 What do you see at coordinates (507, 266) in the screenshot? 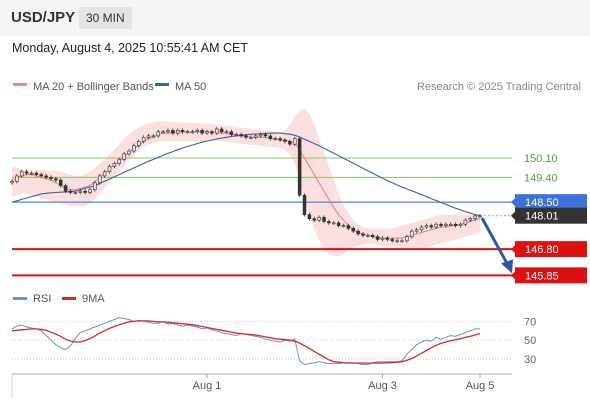
I see `forecast-arrow-head` at bounding box center [507, 266].